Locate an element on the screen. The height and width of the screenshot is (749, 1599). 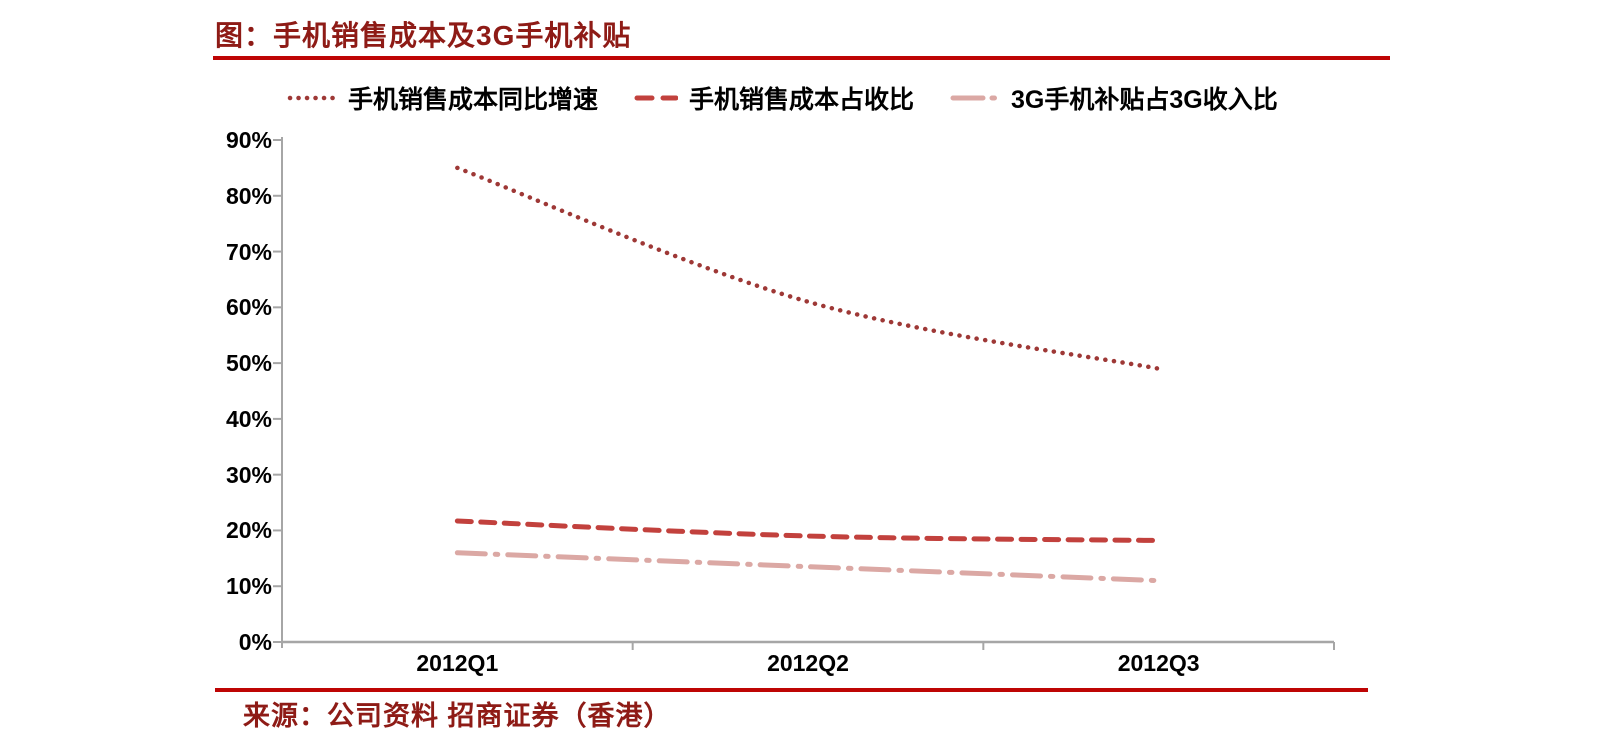
legend-label-cost-to-revenue: 手机销售成本占收比 is located at coordinates (802, 100).